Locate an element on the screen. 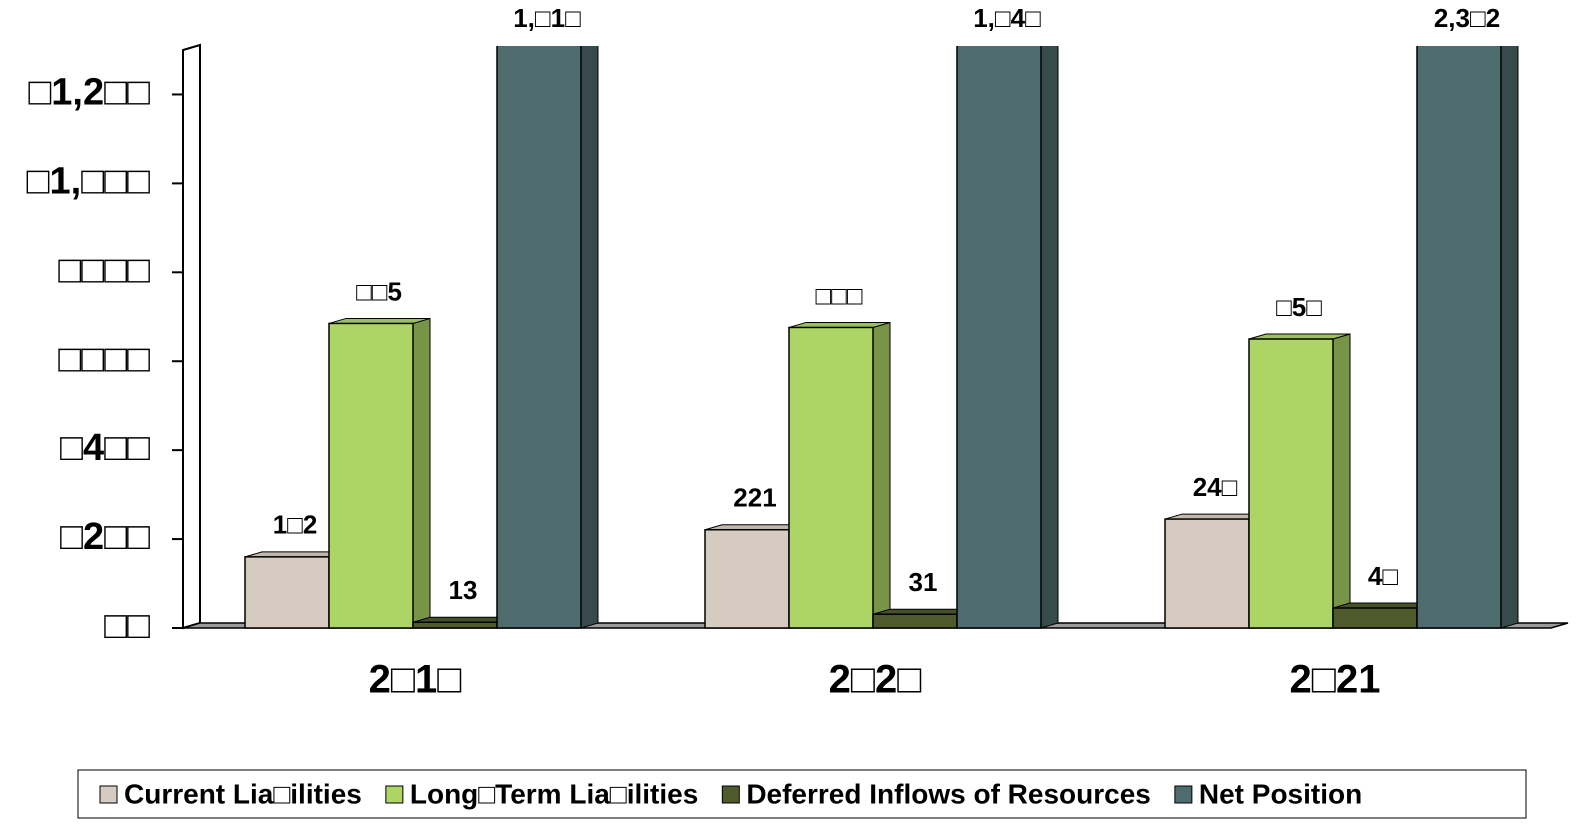  legend-box is located at coordinates (802, 794).